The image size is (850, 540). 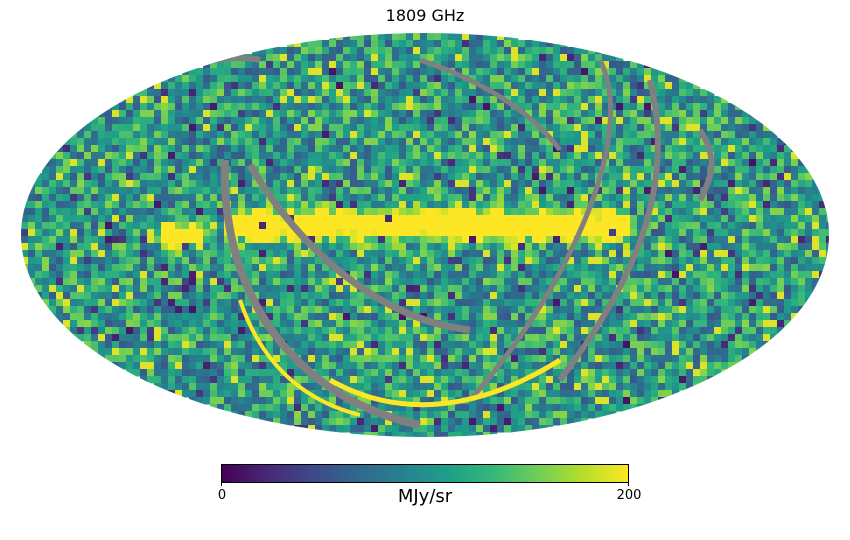 What do you see at coordinates (425, 496) in the screenshot?
I see `colorbar-unit-label: MJy/sr` at bounding box center [425, 496].